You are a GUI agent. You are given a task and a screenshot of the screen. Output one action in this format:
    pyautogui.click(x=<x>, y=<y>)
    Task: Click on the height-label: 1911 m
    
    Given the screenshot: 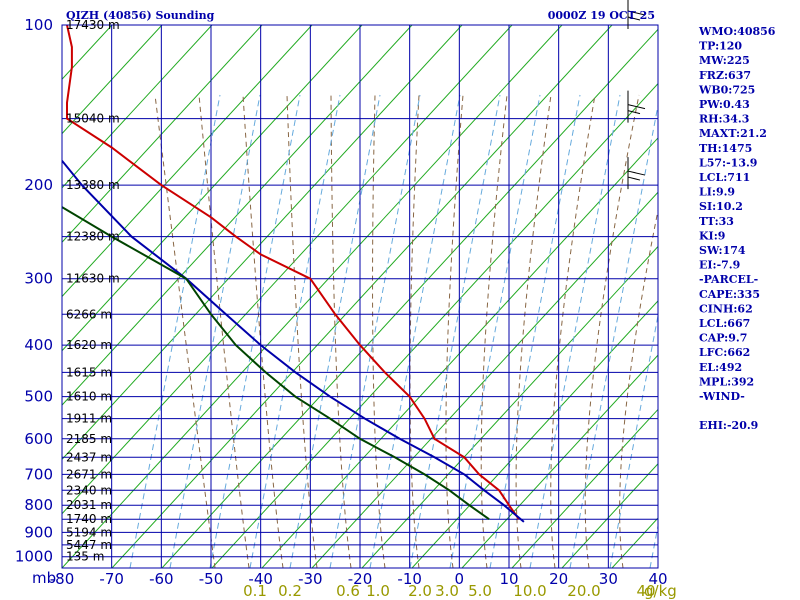 What is the action you would take?
    pyautogui.click(x=89, y=419)
    